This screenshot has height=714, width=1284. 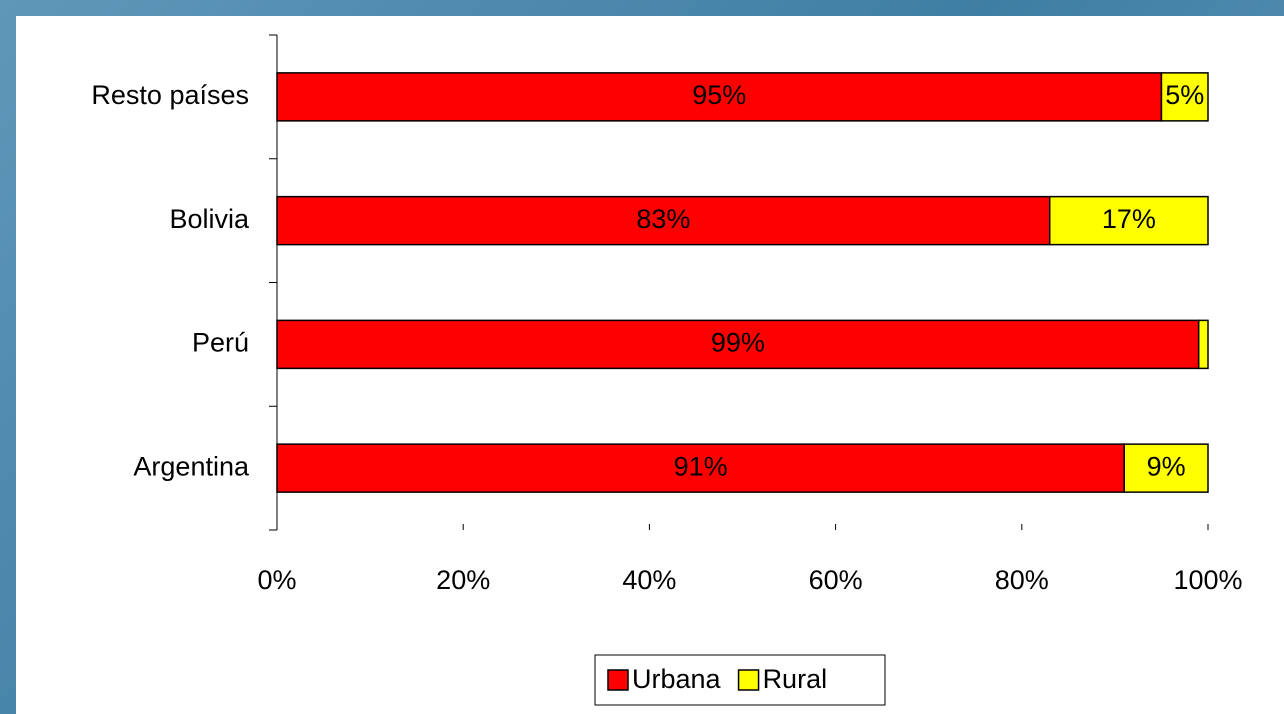 I want to click on x-tick-label: 80%, so click(x=1022, y=580).